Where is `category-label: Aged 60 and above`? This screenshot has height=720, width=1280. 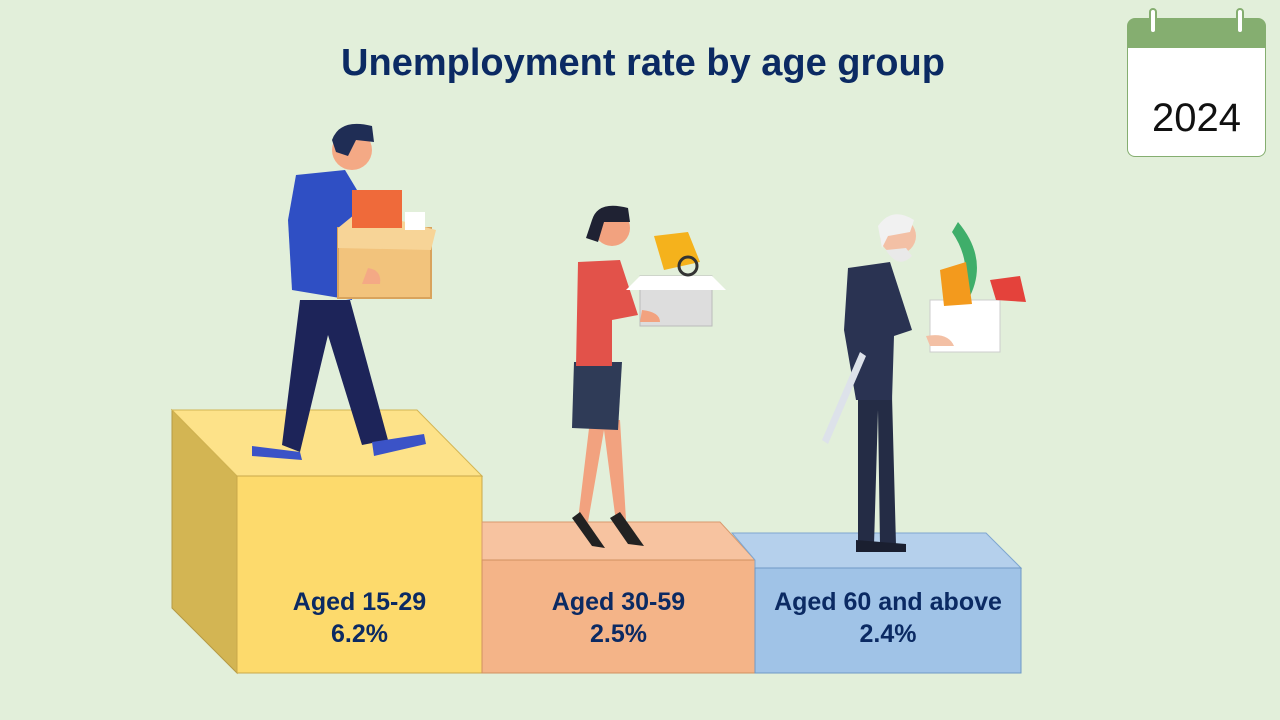
category-label: Aged 60 and above is located at coordinates (888, 602).